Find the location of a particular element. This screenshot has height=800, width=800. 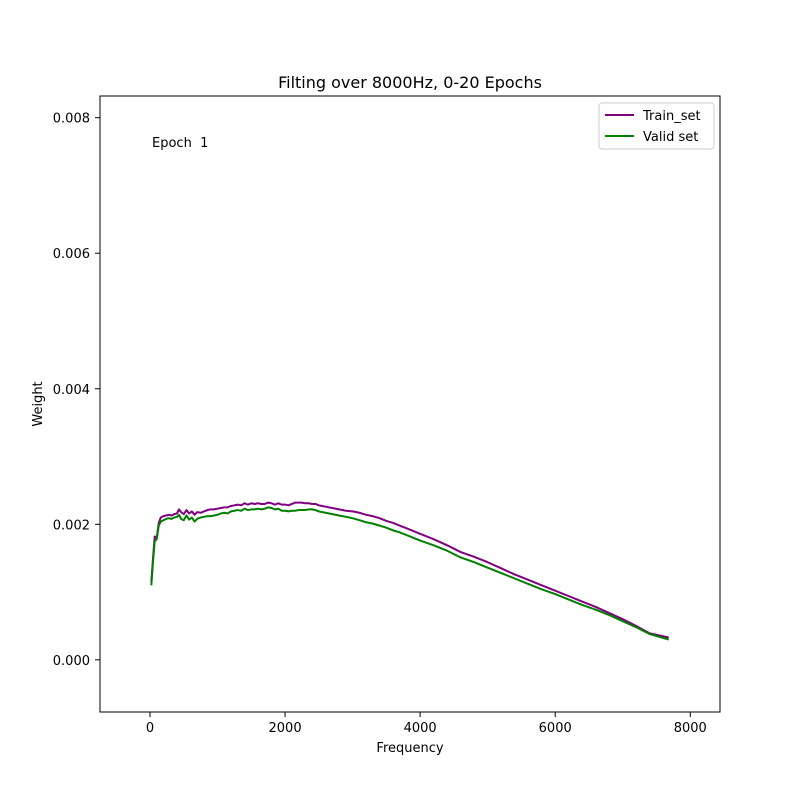

x-tick-label: 6000 is located at coordinates (555, 728).